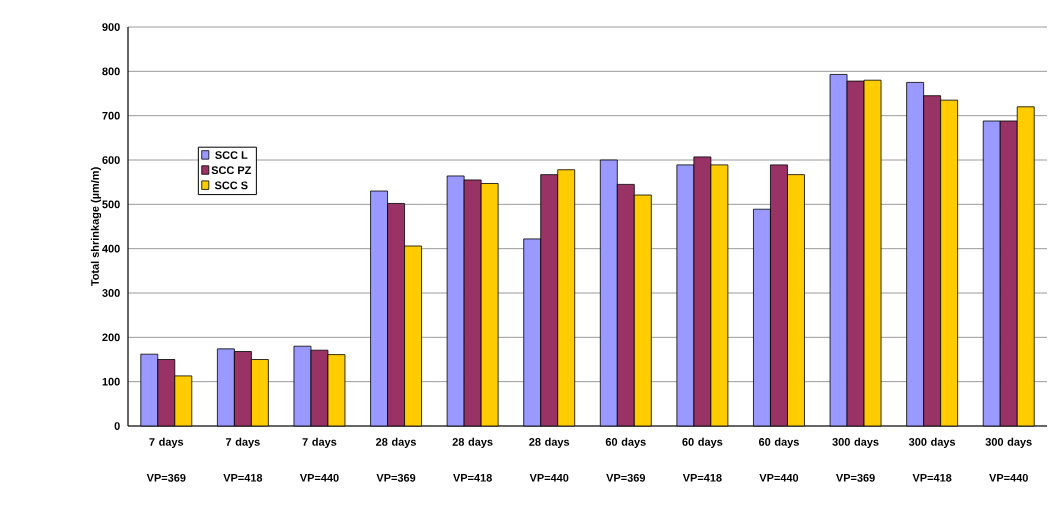 The height and width of the screenshot is (527, 1054). Describe the element at coordinates (111, 160) in the screenshot. I see `y-tick-label: 600` at that location.